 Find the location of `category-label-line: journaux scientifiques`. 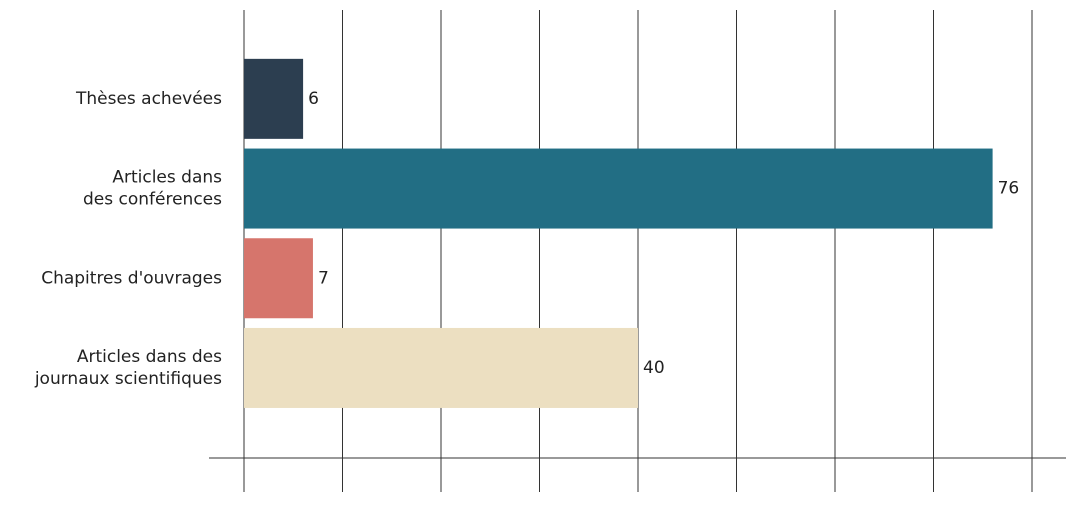

category-label-line: journaux scientifiques is located at coordinates (128, 379).